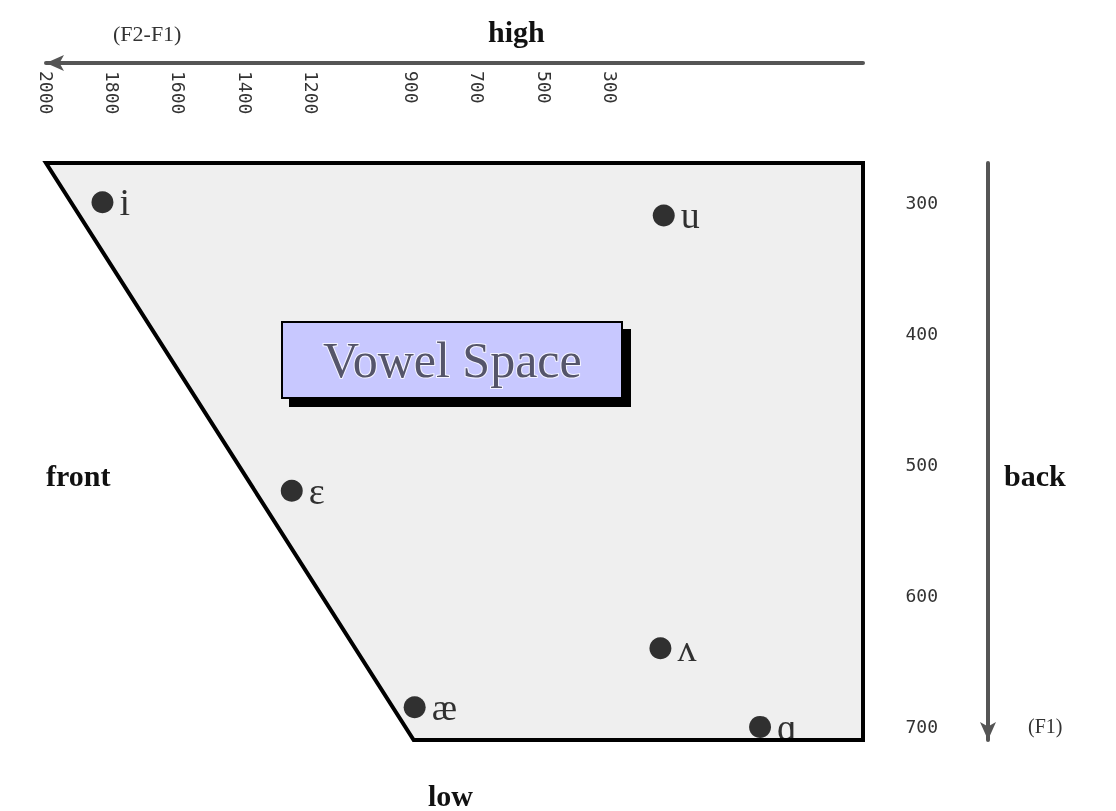 The image size is (1116, 811). Describe the element at coordinates (517, 31) in the screenshot. I see `text: high` at that location.